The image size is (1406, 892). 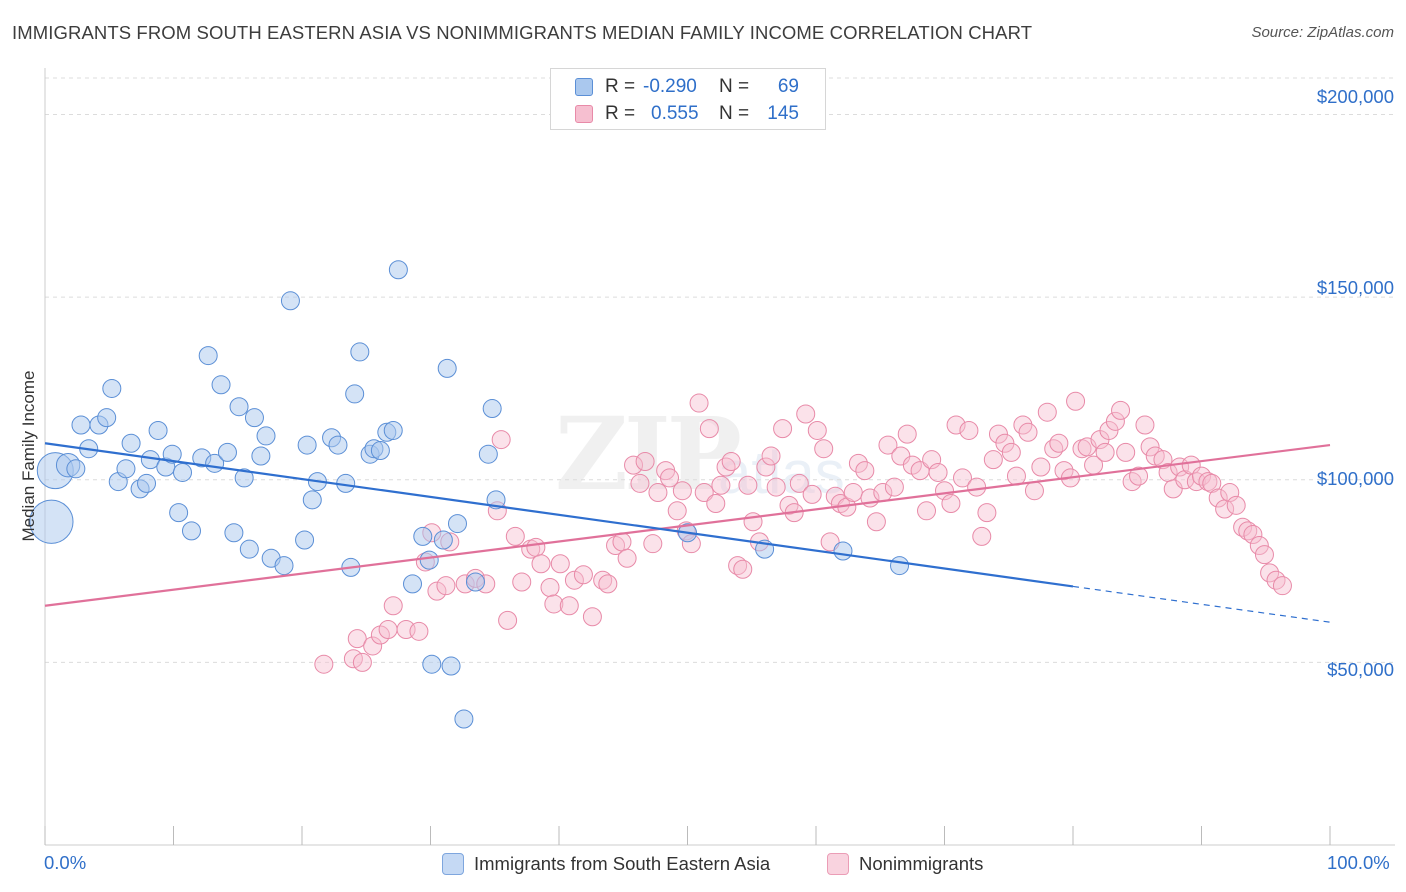 What do you see at coordinates (622, 863) in the screenshot?
I see `legend-label: Immigrants from South Eastern Asia` at bounding box center [622, 863].